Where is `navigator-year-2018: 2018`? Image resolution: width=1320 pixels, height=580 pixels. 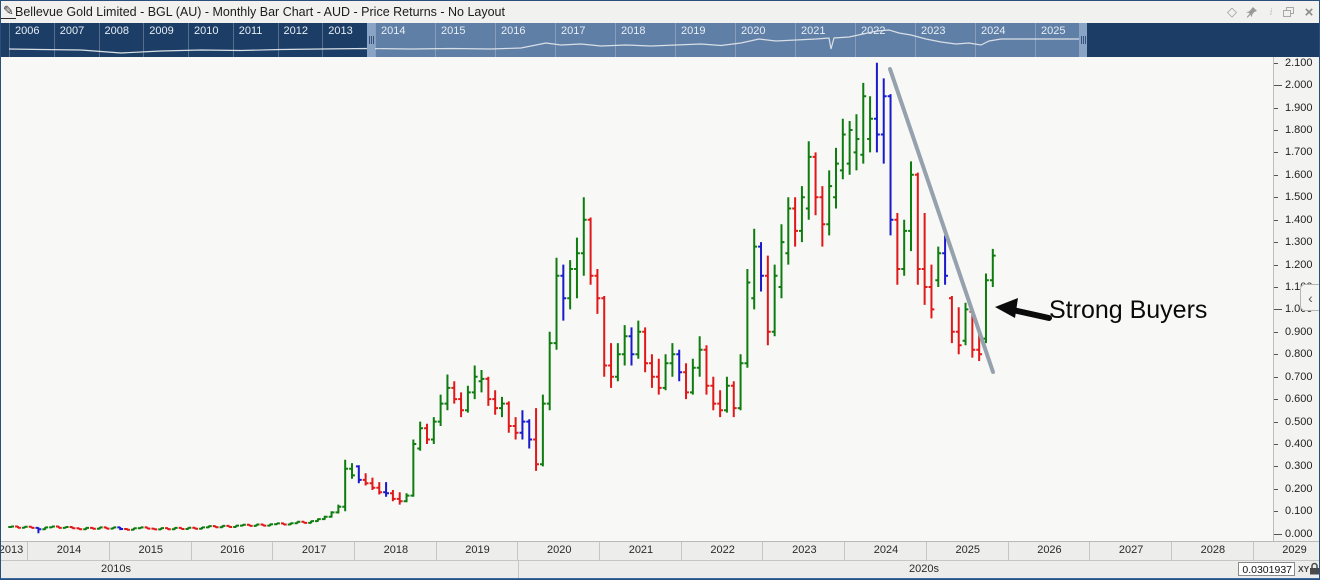
navigator-year-2018: 2018 is located at coordinates (645, 40).